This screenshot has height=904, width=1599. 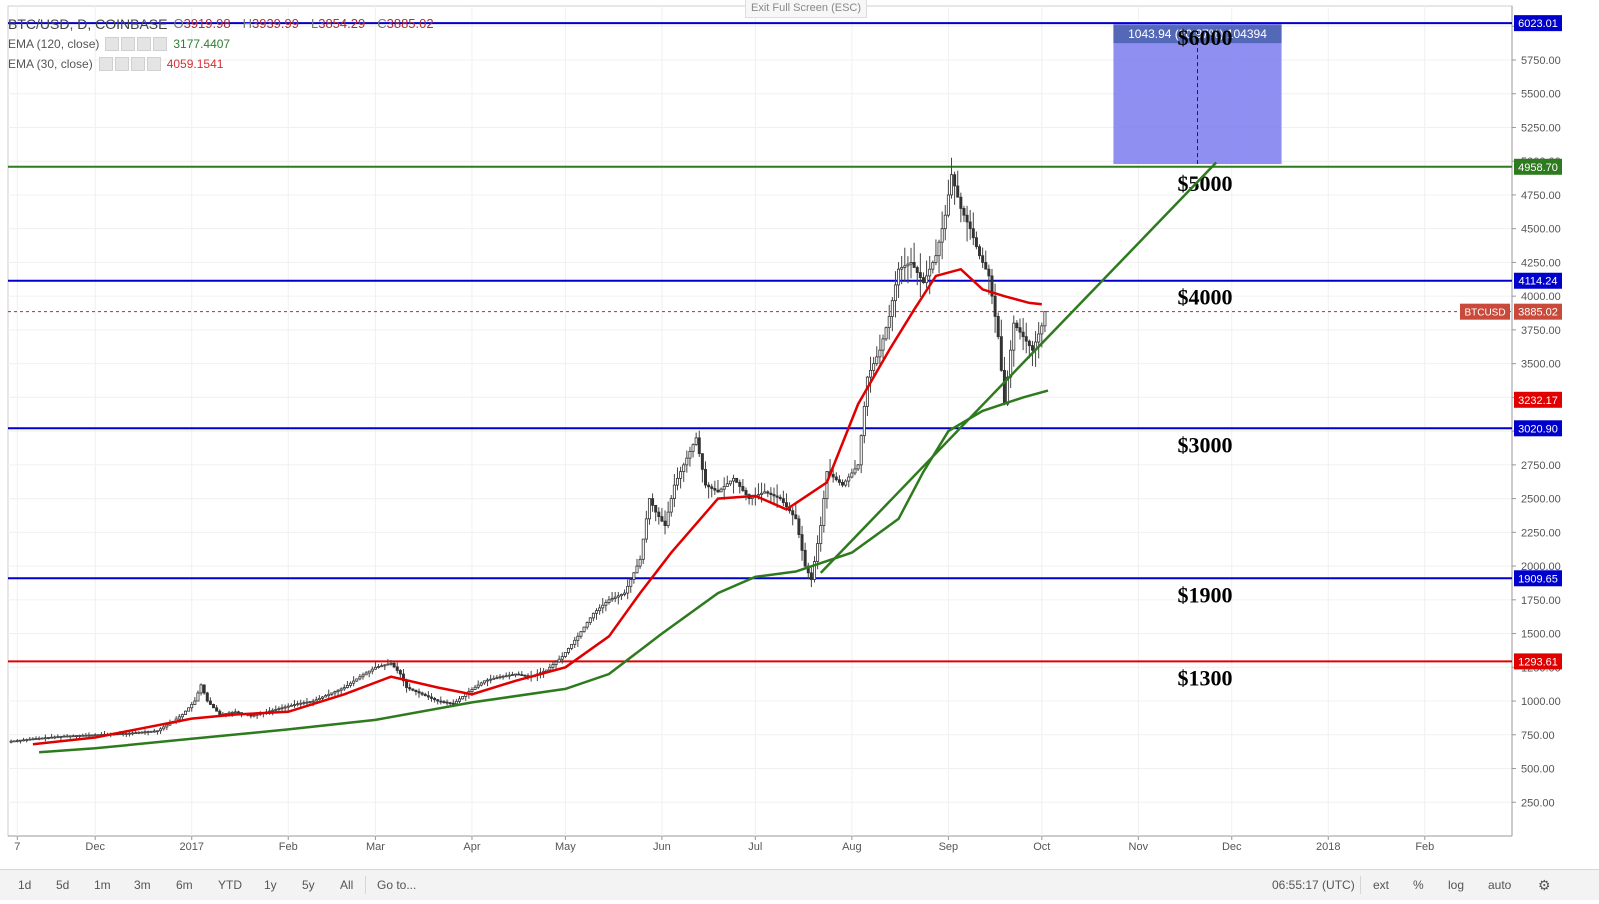 I want to click on study-ema120-buttons, so click(x=136, y=44).